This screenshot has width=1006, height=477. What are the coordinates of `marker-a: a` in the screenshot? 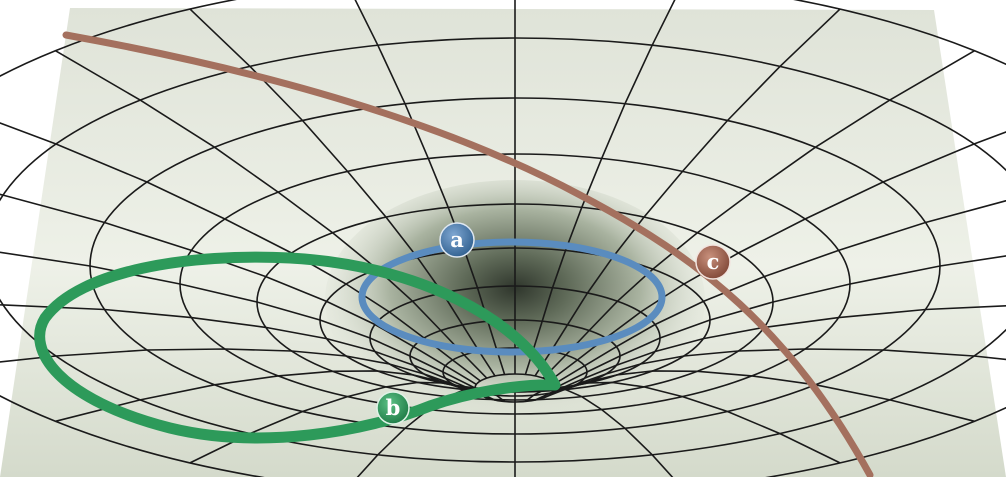 It's located at (457, 240).